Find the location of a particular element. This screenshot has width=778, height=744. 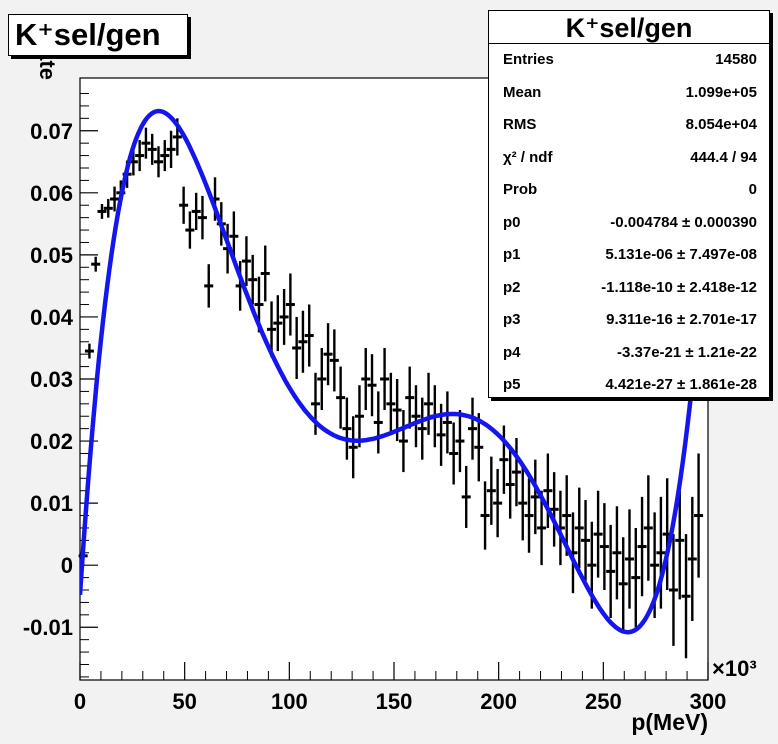

stats-value: 444.4 / 94 is located at coordinates (723, 157).